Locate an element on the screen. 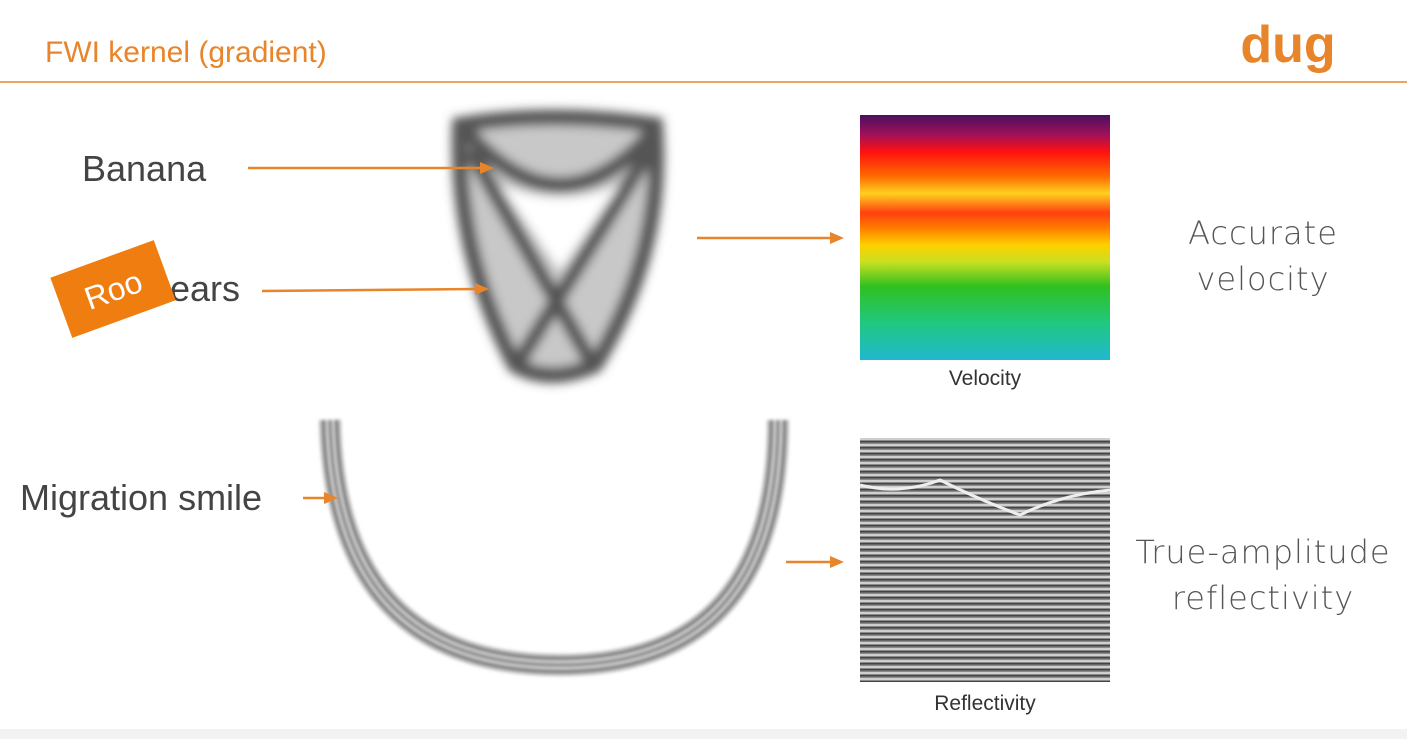 This screenshot has height=739, width=1407. reflectivity-image is located at coordinates (985, 560).